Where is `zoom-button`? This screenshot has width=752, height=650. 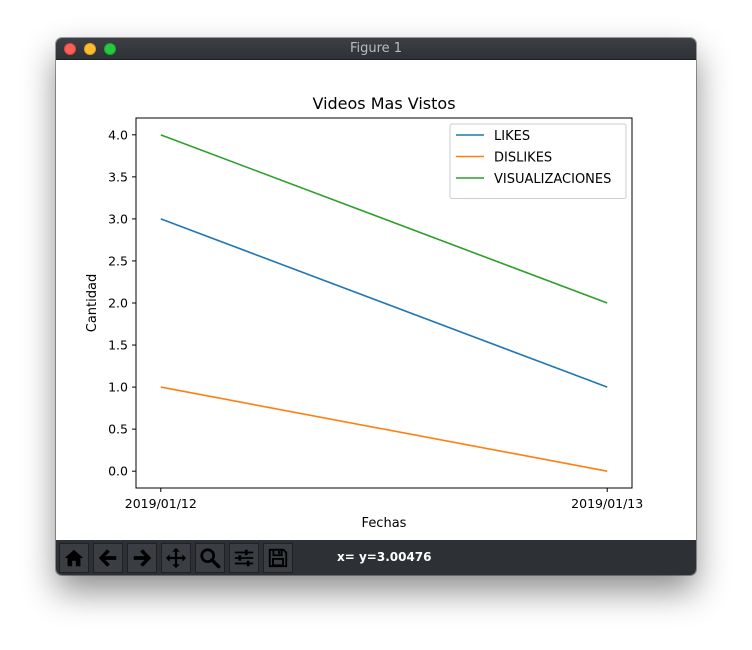
zoom-button is located at coordinates (210, 558).